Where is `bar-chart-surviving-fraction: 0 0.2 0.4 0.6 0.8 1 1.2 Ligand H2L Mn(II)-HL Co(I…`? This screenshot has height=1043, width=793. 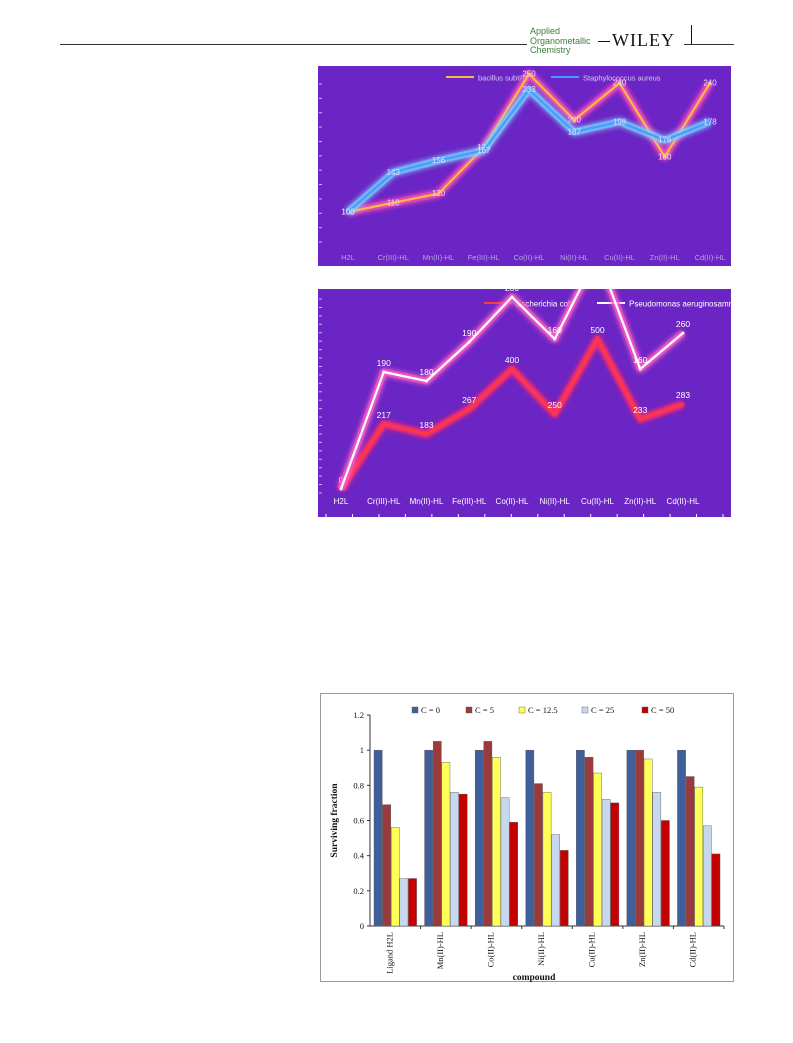 bar-chart-surviving-fraction: 0 0.2 0.4 0.6 0.8 1 1.2 Ligand H2L Mn(II)-HL Co(I… is located at coordinates (527, 838).